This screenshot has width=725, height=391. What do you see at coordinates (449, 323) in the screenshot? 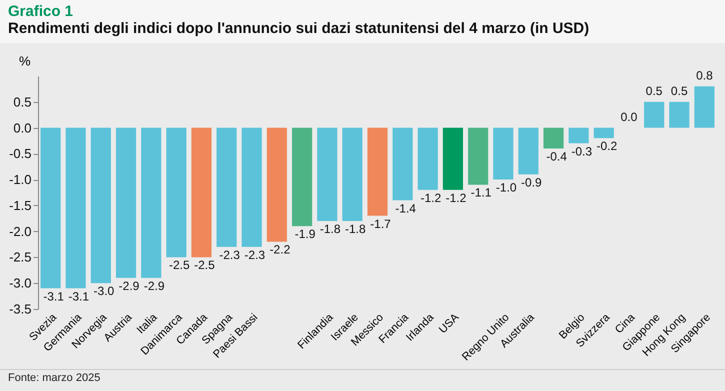
I see `x-tick-label: USA` at bounding box center [449, 323].